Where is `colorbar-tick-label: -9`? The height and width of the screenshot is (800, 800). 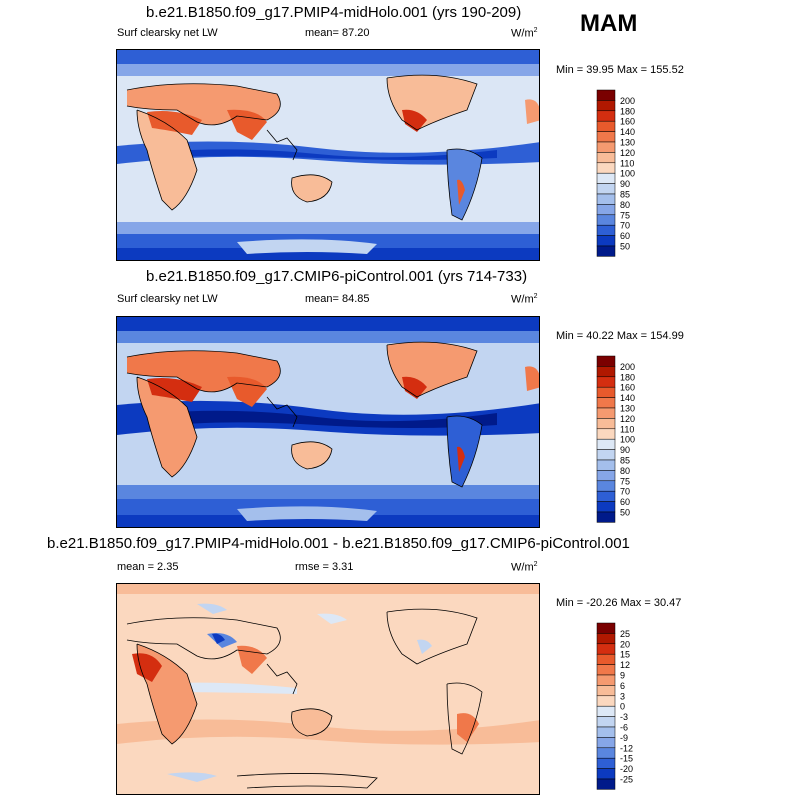
colorbar-tick-label: -9 is located at coordinates (624, 738).